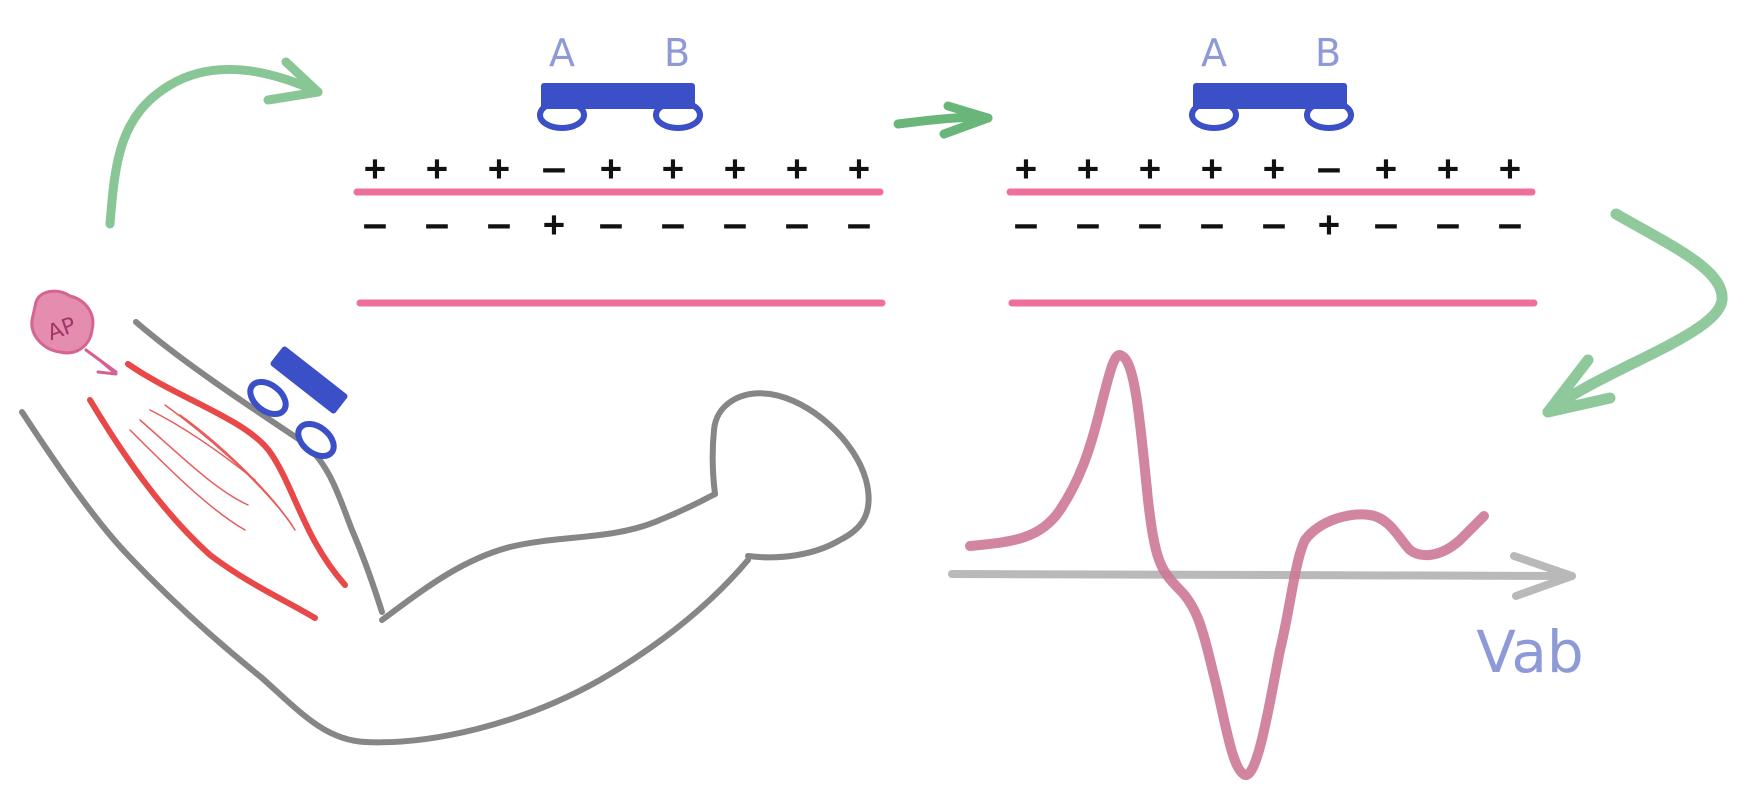 This screenshot has height=802, width=1756. I want to click on flow-arrow-1-icon, so click(214, 143).